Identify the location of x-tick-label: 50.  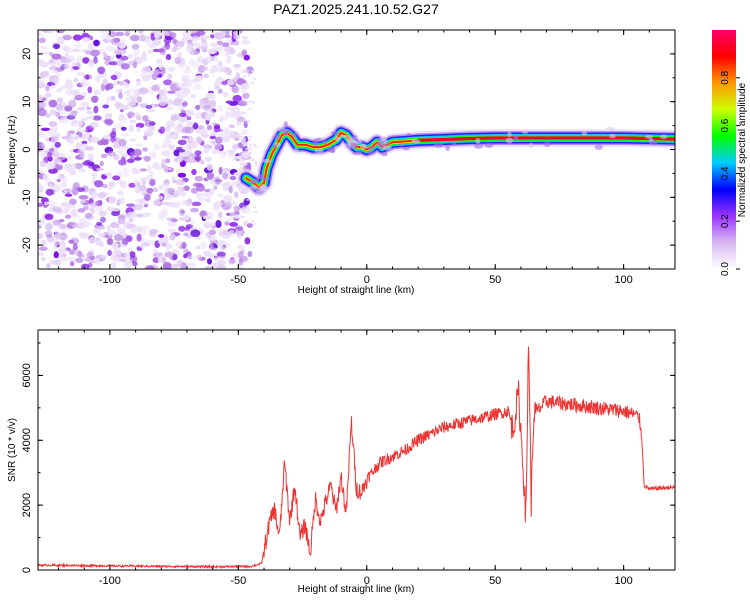
(495, 280).